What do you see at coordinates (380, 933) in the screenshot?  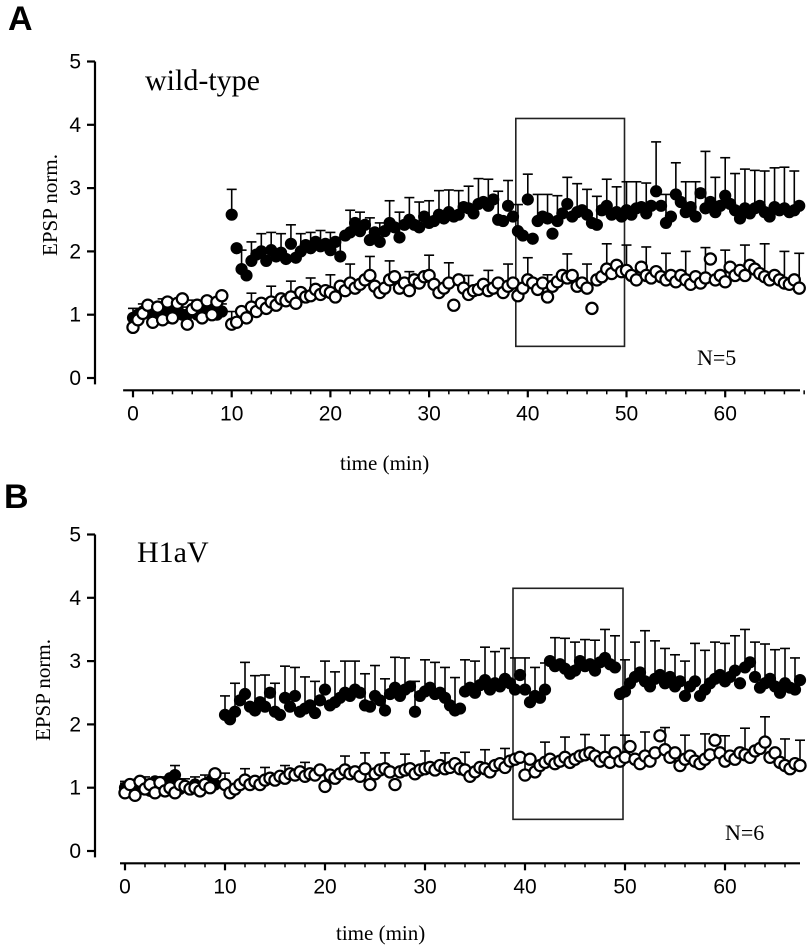 I see `panel-b-xlabel: time (min)` at bounding box center [380, 933].